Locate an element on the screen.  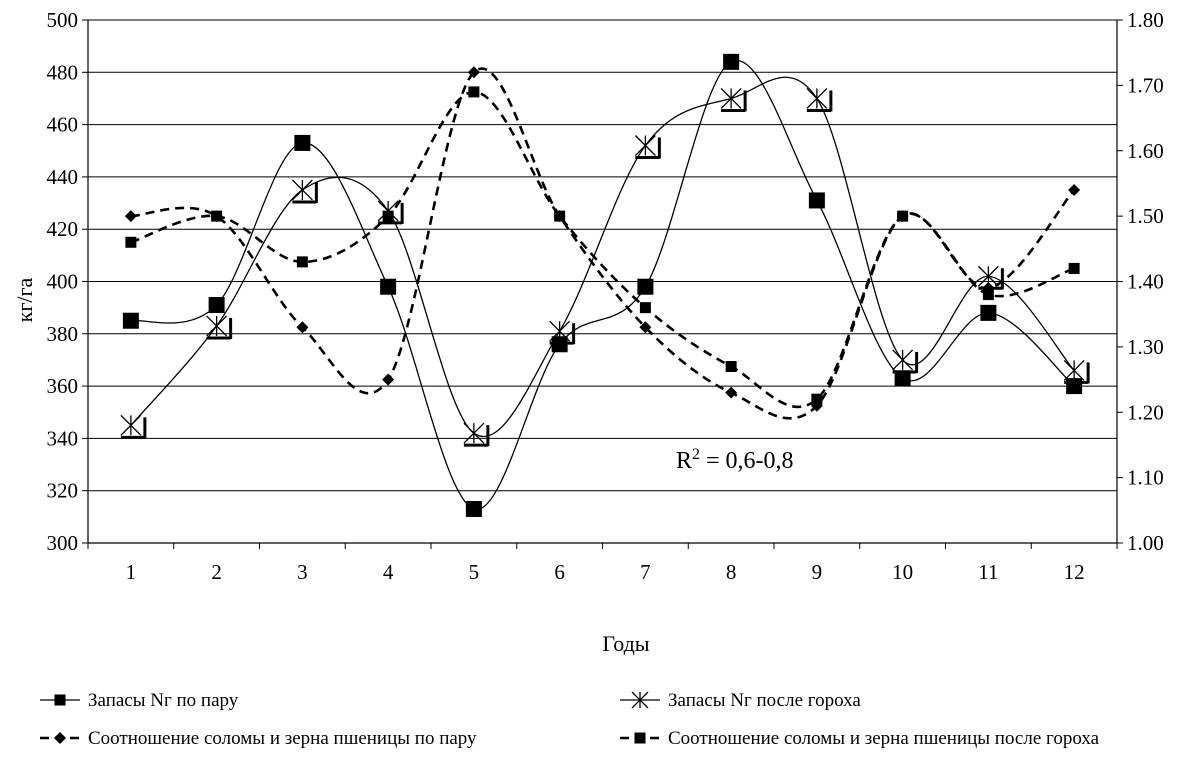
x-tick-label: 1 is located at coordinates (131, 572).